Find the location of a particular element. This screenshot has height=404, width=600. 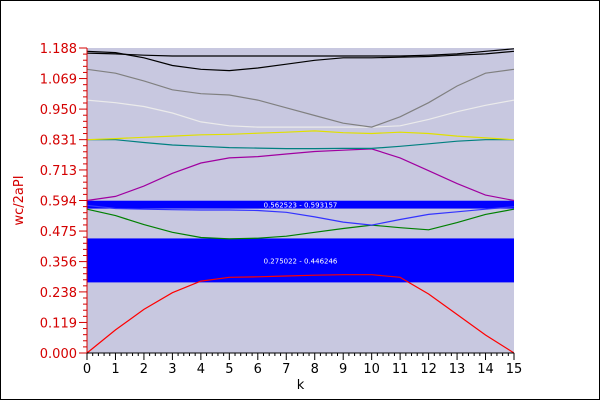

y-tick-label: 1.069 is located at coordinates (58, 80).